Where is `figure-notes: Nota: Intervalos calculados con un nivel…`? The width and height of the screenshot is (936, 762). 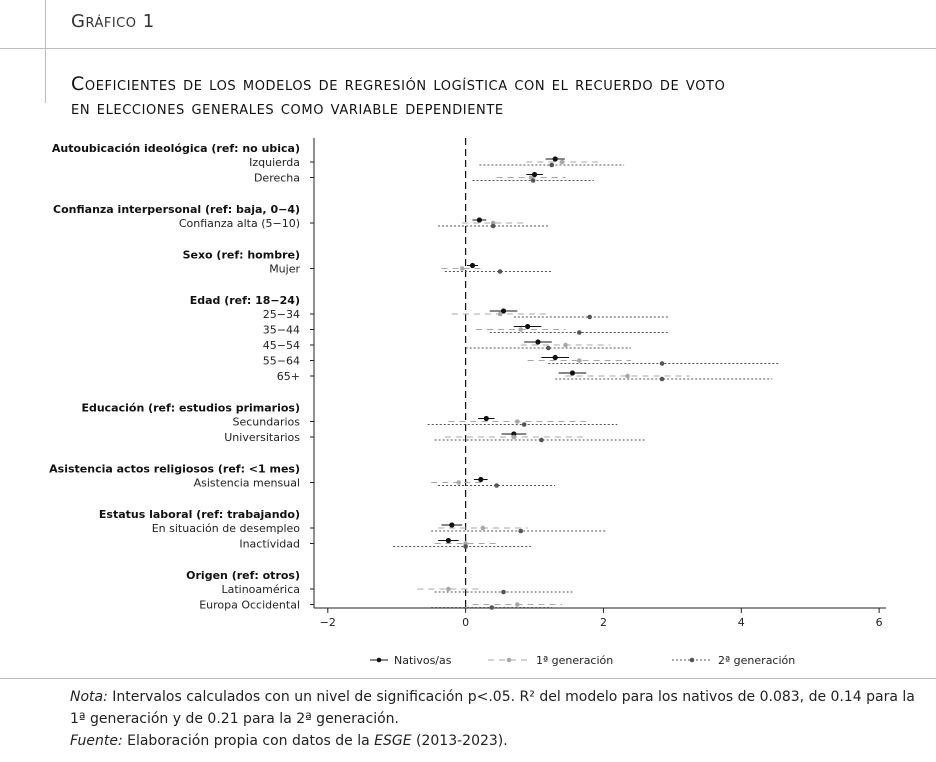
figure-notes: Nota: Intervalos calculados con un nivel… is located at coordinates (495, 719).